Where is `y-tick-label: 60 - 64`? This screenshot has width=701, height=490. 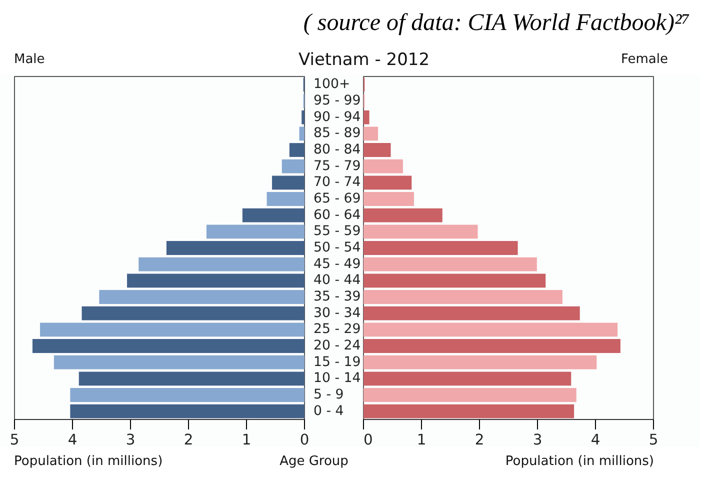
y-tick-label: 60 - 64 is located at coordinates (337, 215).